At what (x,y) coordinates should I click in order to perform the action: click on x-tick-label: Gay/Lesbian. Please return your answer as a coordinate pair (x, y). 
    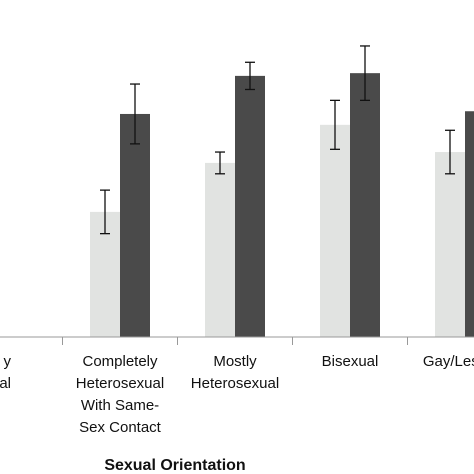
    Looking at the image, I should click on (448, 361).